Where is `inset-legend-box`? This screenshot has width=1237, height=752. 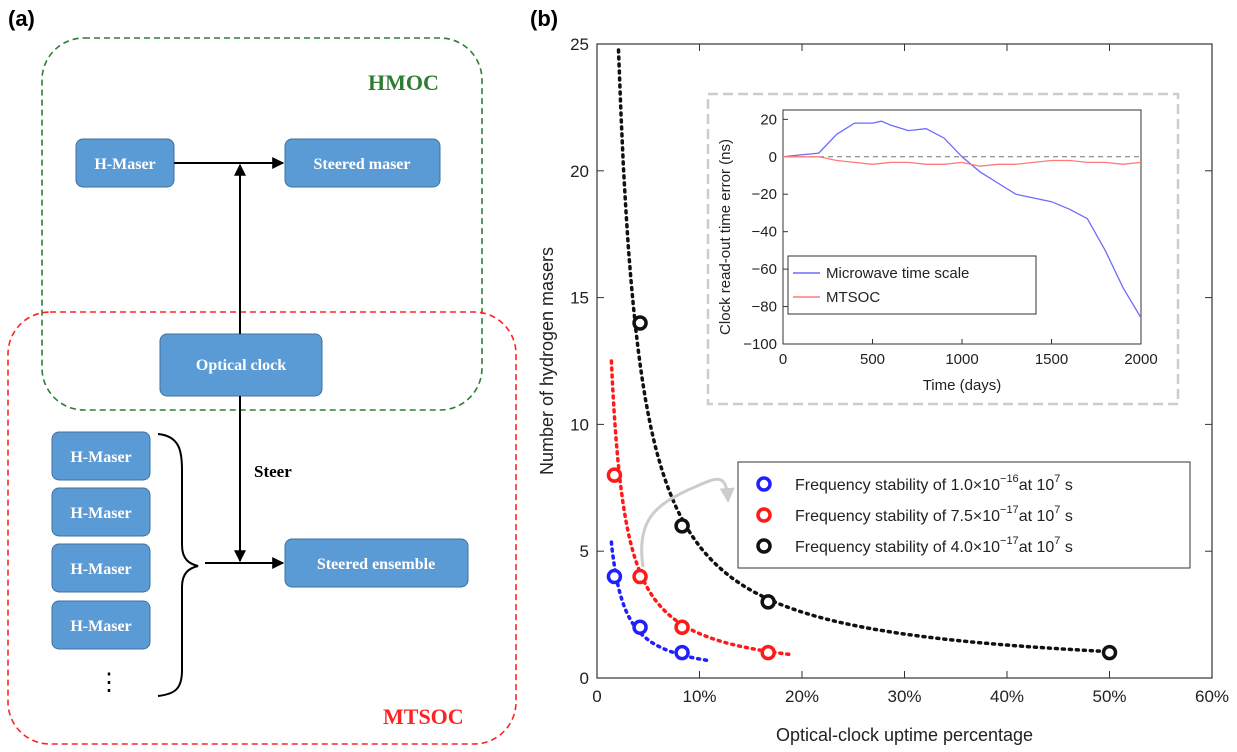
inset-legend-box is located at coordinates (912, 285).